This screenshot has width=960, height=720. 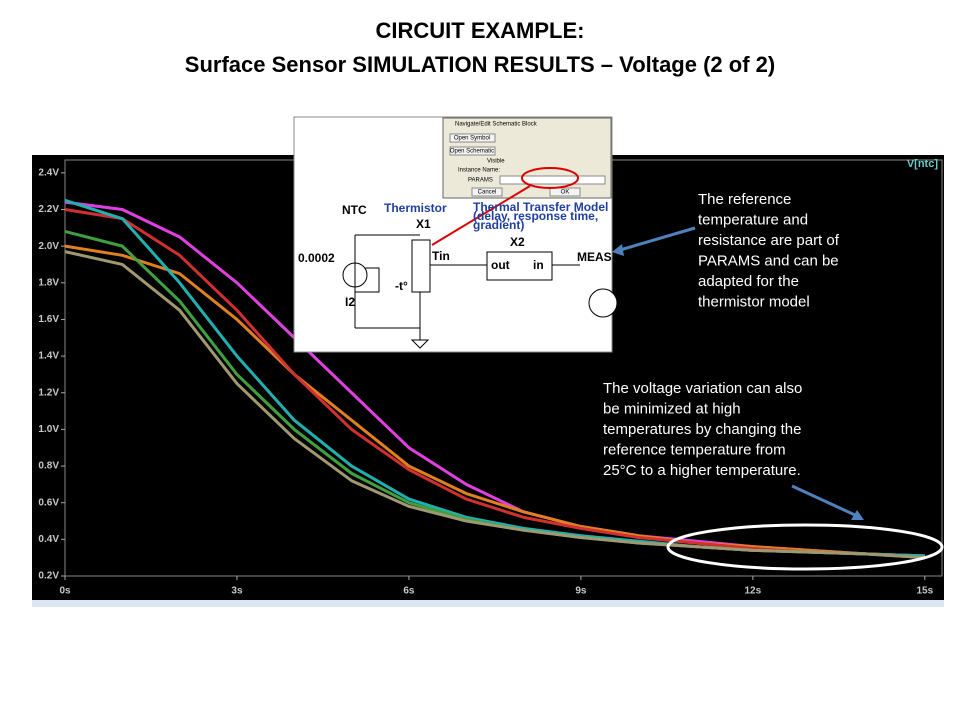 What do you see at coordinates (420, 344) in the screenshot?
I see `ground` at bounding box center [420, 344].